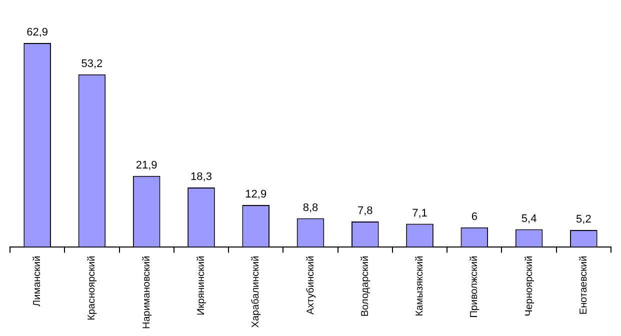  What do you see at coordinates (310, 208) in the screenshot?
I see `data-label: 8,8` at bounding box center [310, 208].